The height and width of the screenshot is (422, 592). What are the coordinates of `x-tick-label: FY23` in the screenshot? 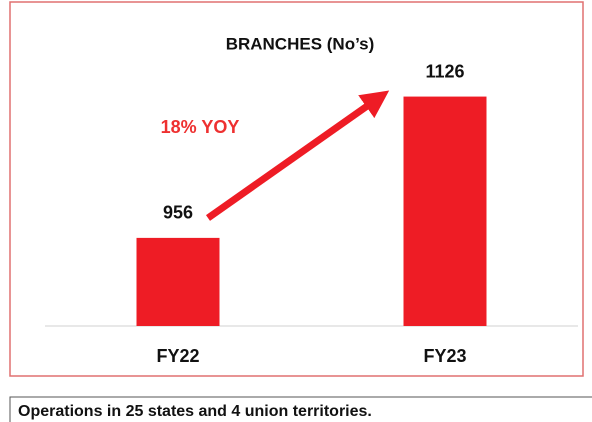 It's located at (444, 356).